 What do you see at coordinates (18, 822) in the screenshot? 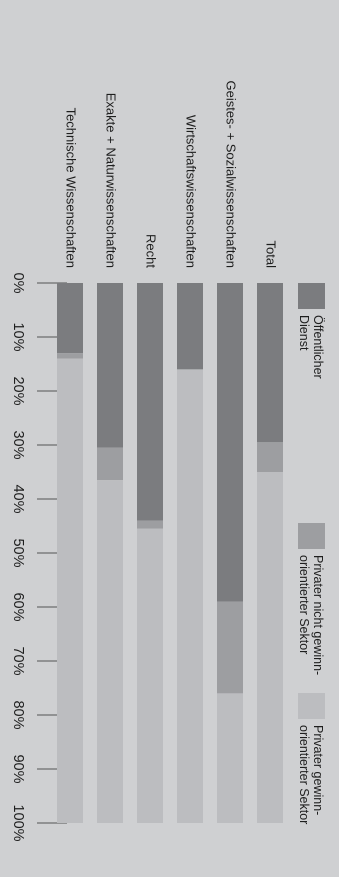
I see `tick-label-10: 100%` at bounding box center [18, 822].